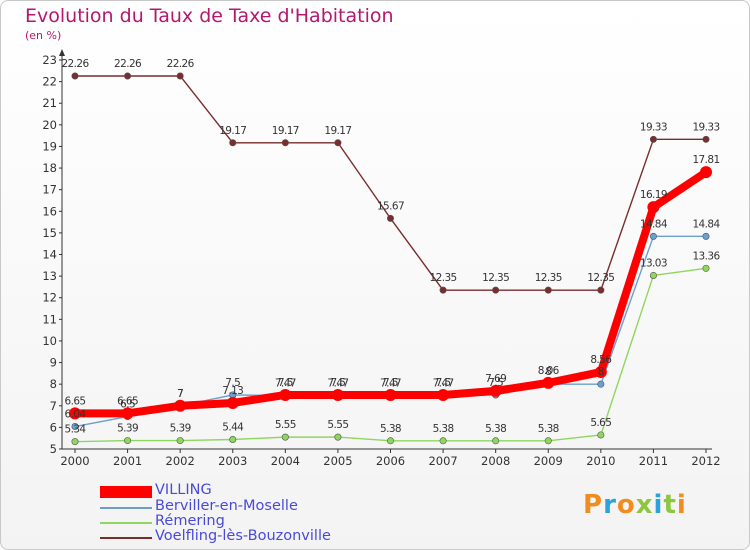 The height and width of the screenshot is (550, 750). What do you see at coordinates (610, 505) in the screenshot?
I see `logo-letter: r` at bounding box center [610, 505].